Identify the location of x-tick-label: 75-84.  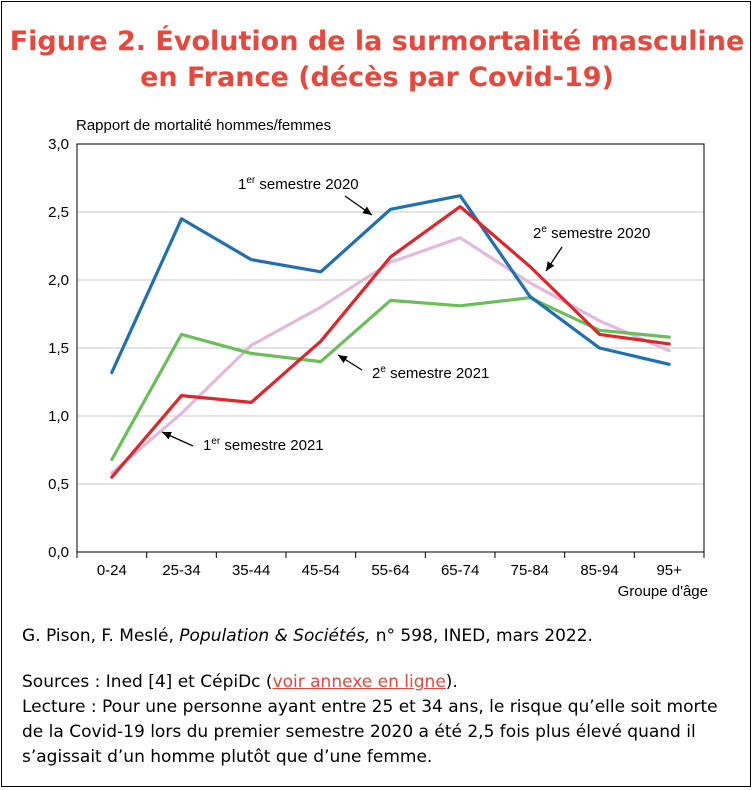
(530, 570).